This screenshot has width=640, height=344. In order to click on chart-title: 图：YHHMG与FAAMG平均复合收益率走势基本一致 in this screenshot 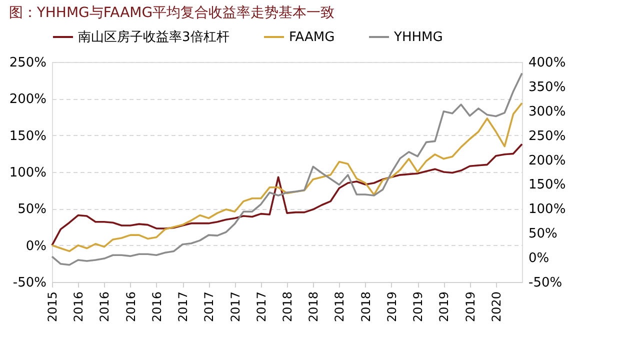, I will do `click(171, 13)`.